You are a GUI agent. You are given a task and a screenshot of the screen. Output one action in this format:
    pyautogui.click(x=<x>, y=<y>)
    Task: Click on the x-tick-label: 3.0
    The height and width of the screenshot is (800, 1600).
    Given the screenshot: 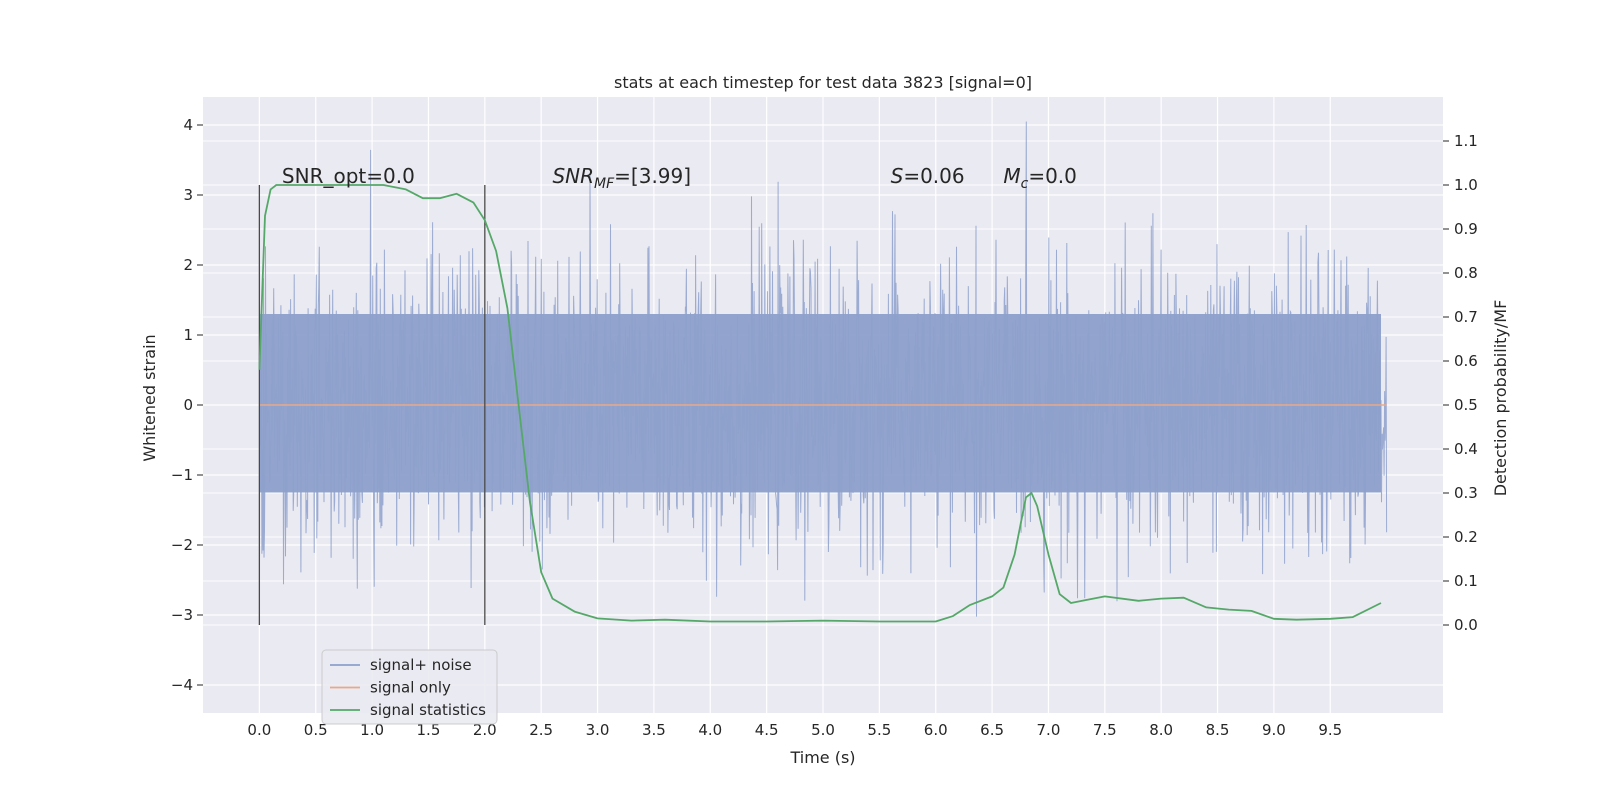 What is the action you would take?
    pyautogui.click(x=598, y=730)
    